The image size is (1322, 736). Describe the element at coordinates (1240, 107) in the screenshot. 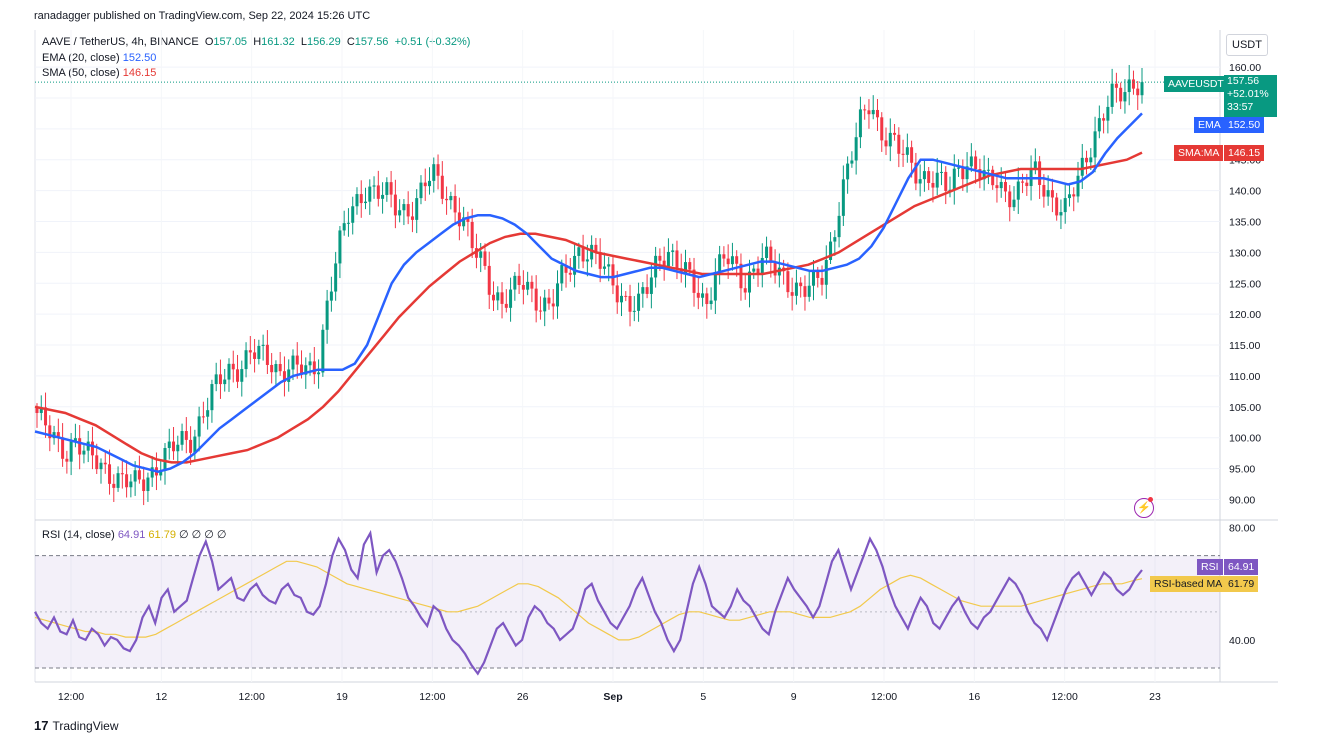

I see `bar-countdown: 33:57` at that location.